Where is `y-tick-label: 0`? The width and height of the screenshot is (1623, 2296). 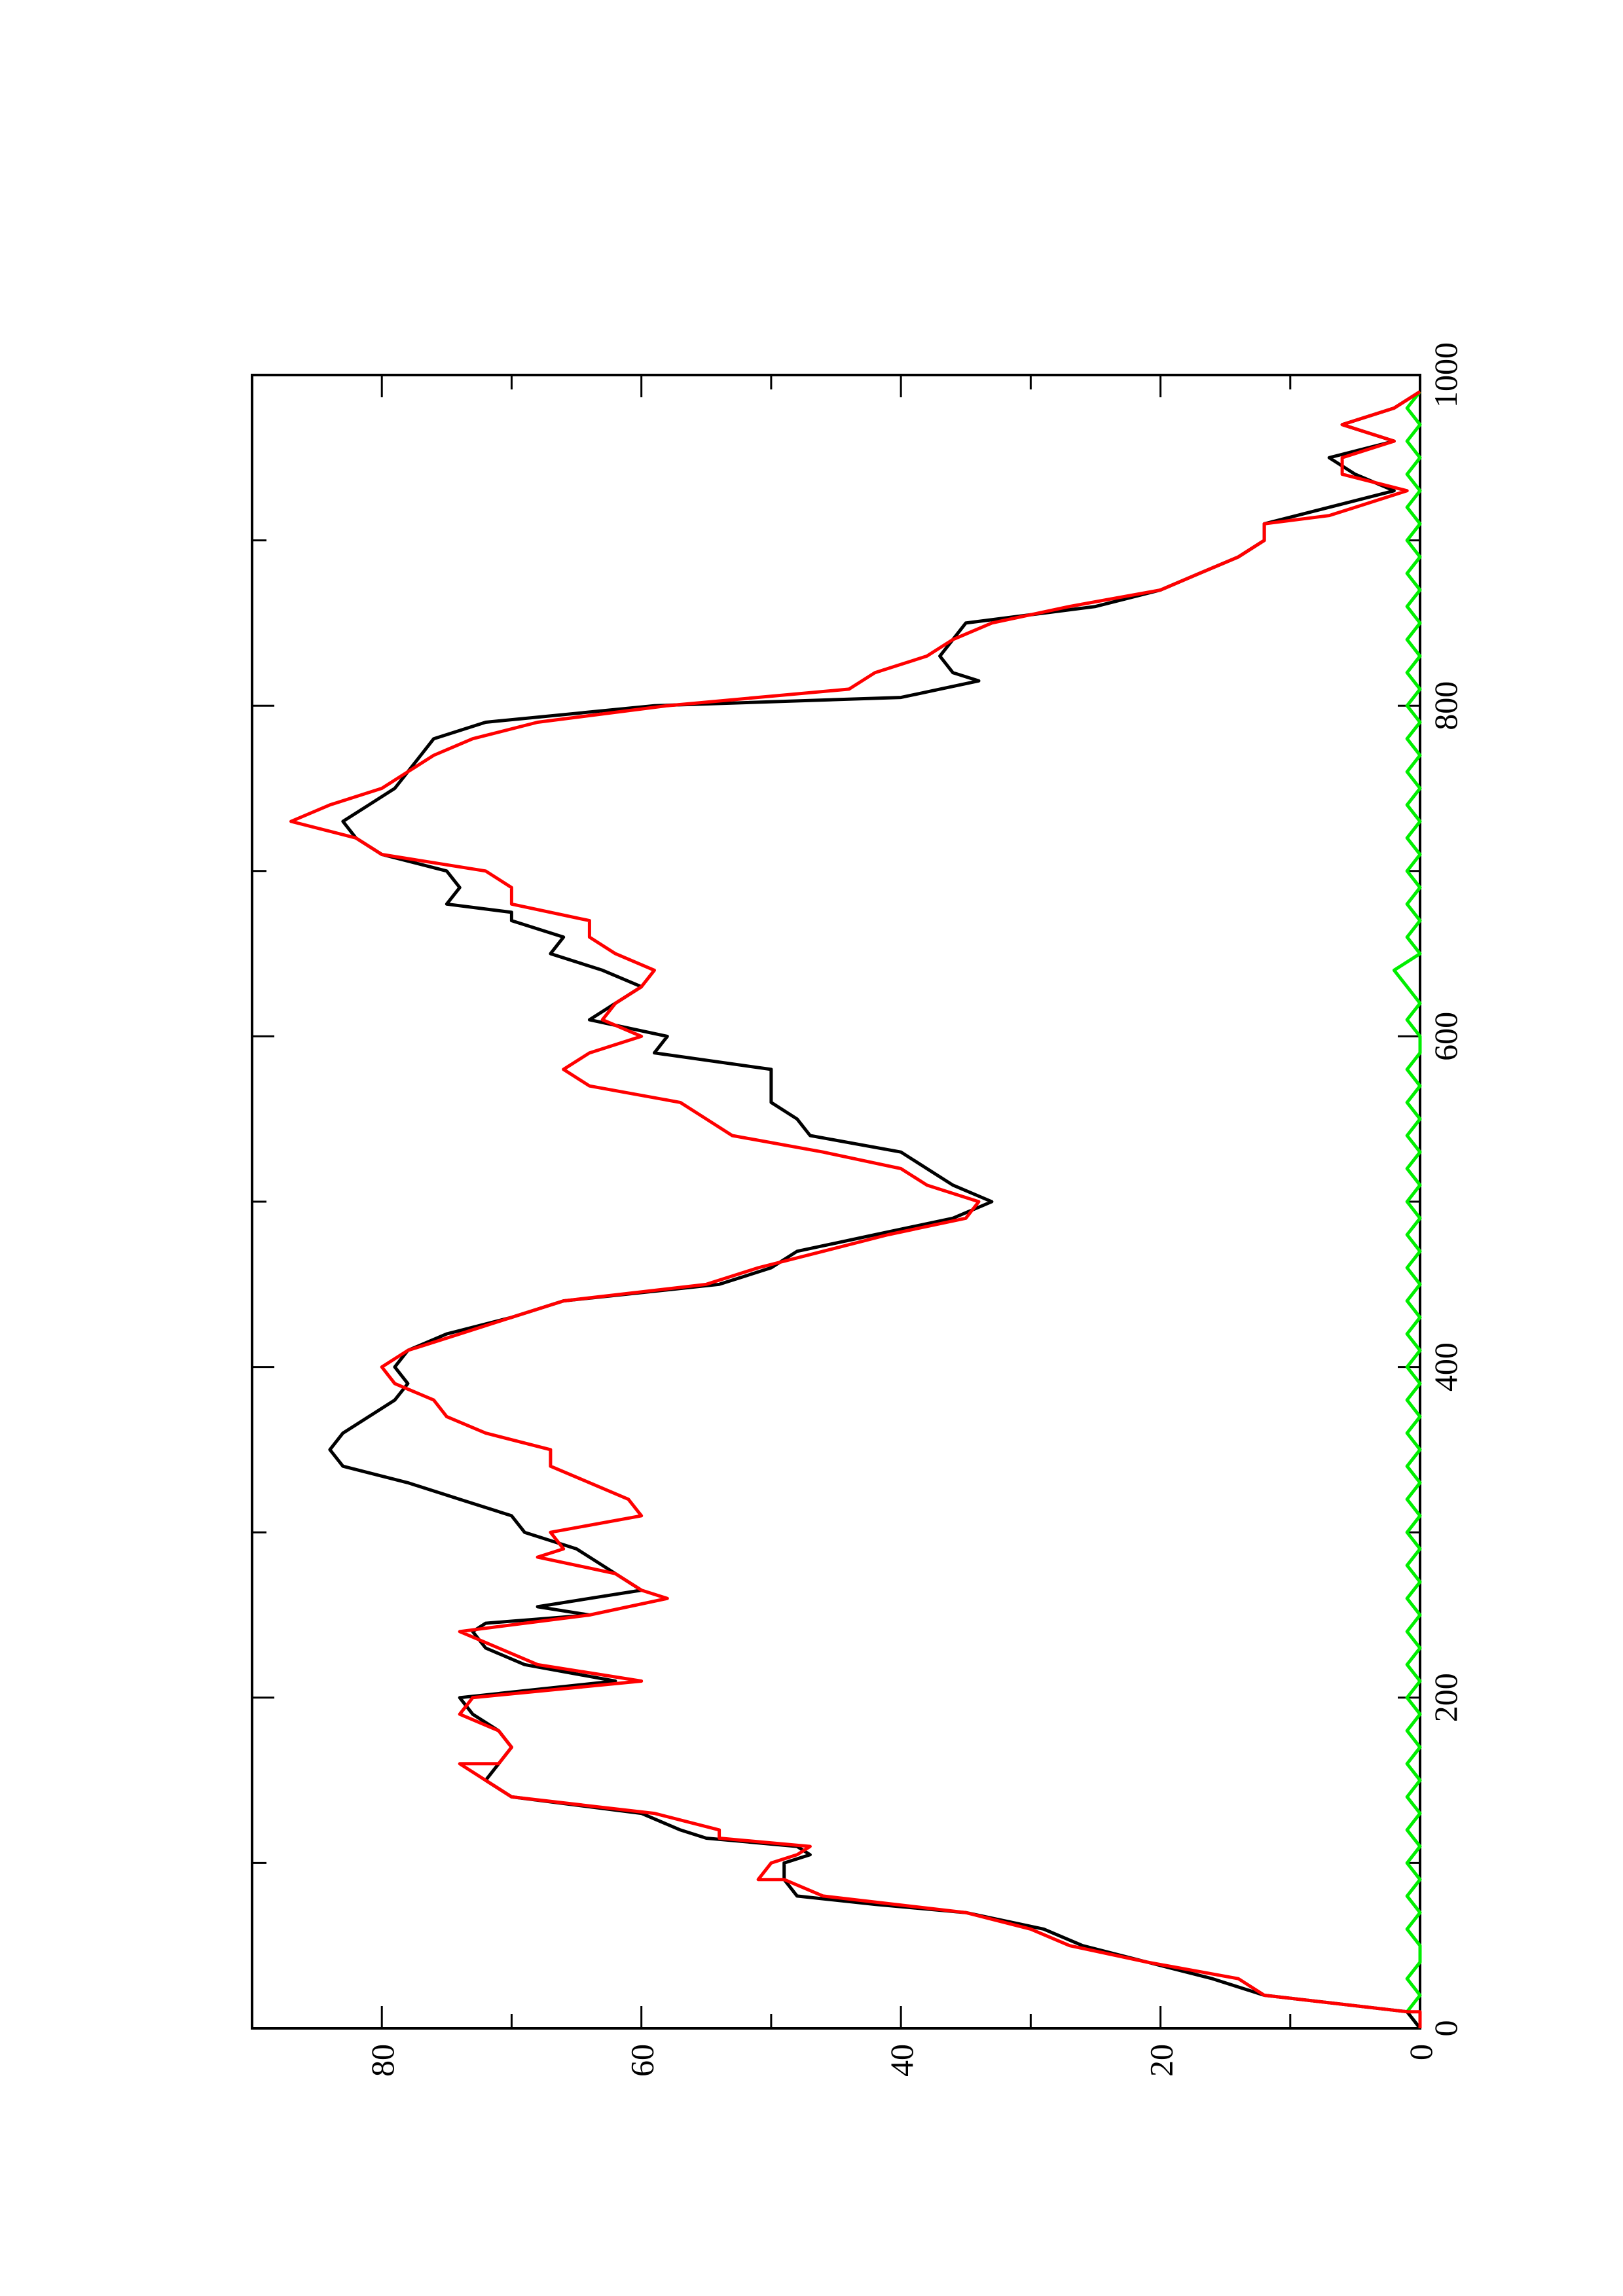 y-tick-label: 0 is located at coordinates (1420, 2052).